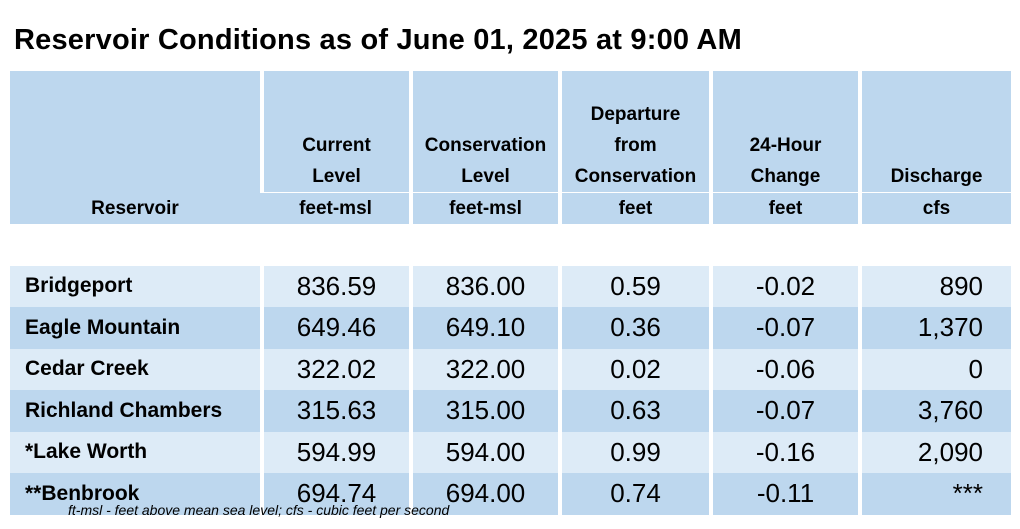  What do you see at coordinates (484, 369) in the screenshot?
I see `cell-conservation: 322.00` at bounding box center [484, 369].